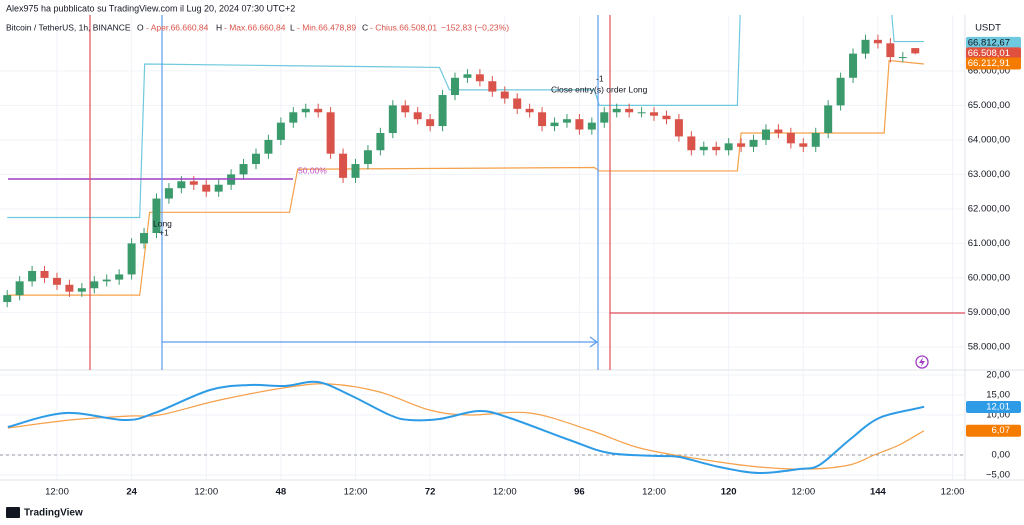 This screenshot has height=525, width=1024. What do you see at coordinates (989, 53) in the screenshot?
I see `price-tag-label: 66.508,01` at bounding box center [989, 53].